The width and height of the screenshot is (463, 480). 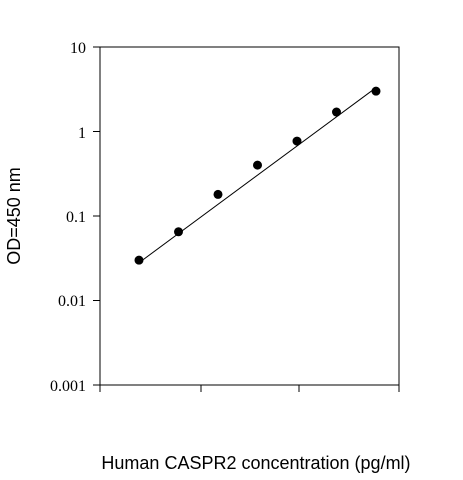 What do you see at coordinates (72, 301) in the screenshot?
I see `y-tick-label-0.01: 0.01` at bounding box center [72, 301].